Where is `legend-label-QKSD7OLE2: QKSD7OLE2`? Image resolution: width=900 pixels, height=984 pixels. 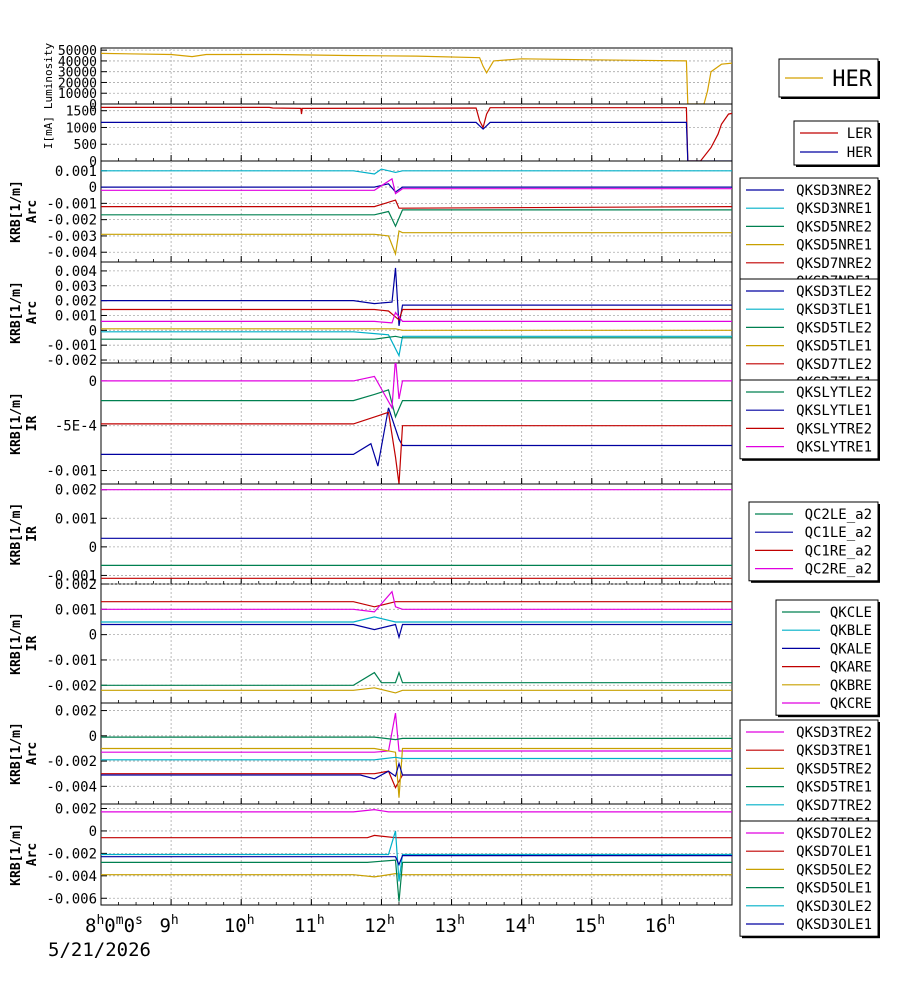
legend-label-QKSD7OLE2: QKSD7OLE2 is located at coordinates (834, 834).